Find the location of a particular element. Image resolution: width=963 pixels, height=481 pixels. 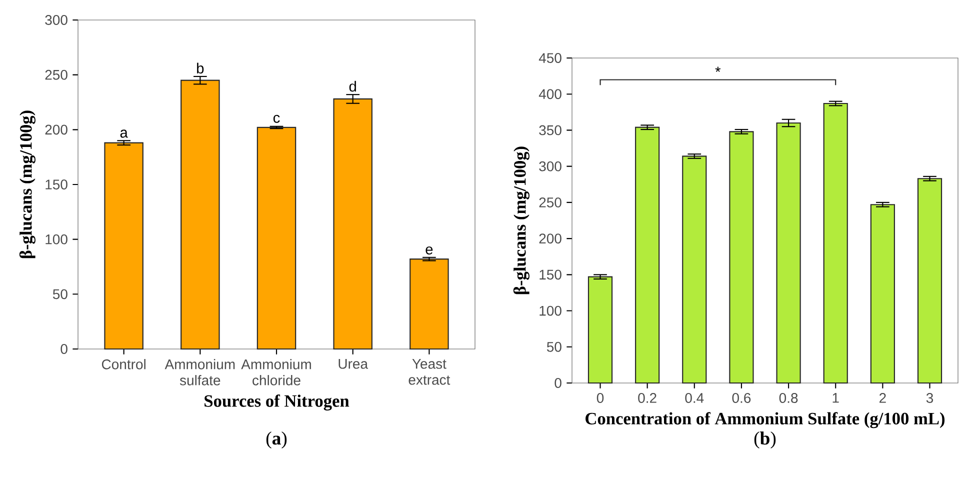

annotation: d is located at coordinates (352, 86).